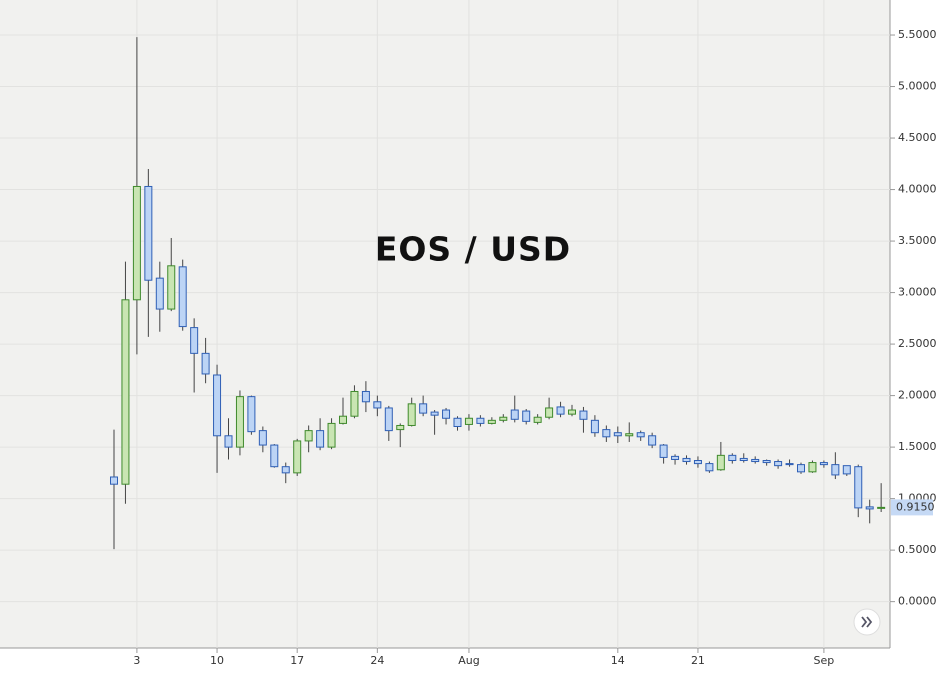 The width and height of the screenshot is (941, 675). What do you see at coordinates (915, 506) in the screenshot?
I see `last-price-label: 0.9150` at bounding box center [915, 506].